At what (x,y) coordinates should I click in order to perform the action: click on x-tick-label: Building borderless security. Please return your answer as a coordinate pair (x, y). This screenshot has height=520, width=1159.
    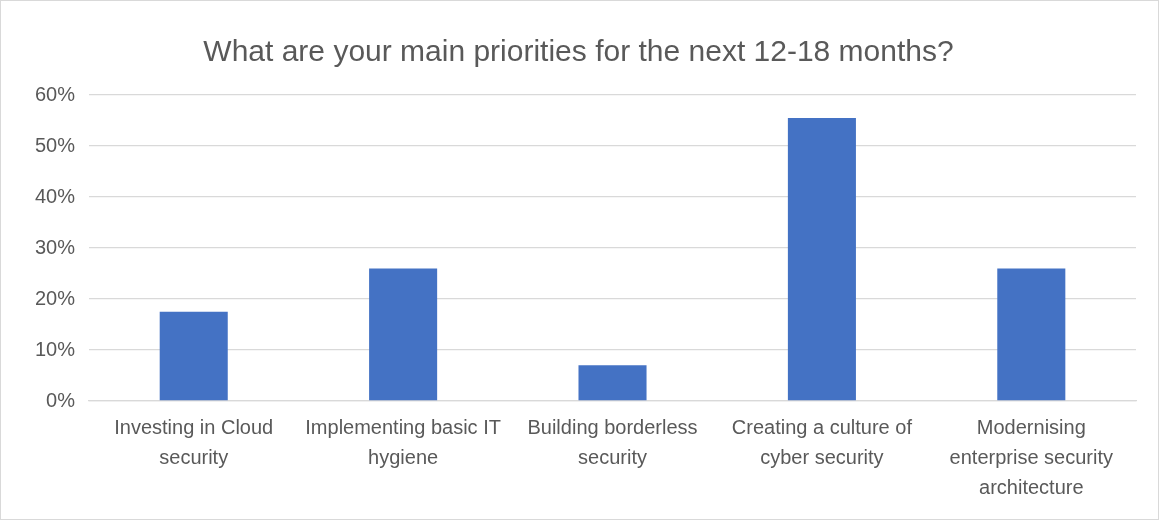
    Looking at the image, I should click on (612, 441).